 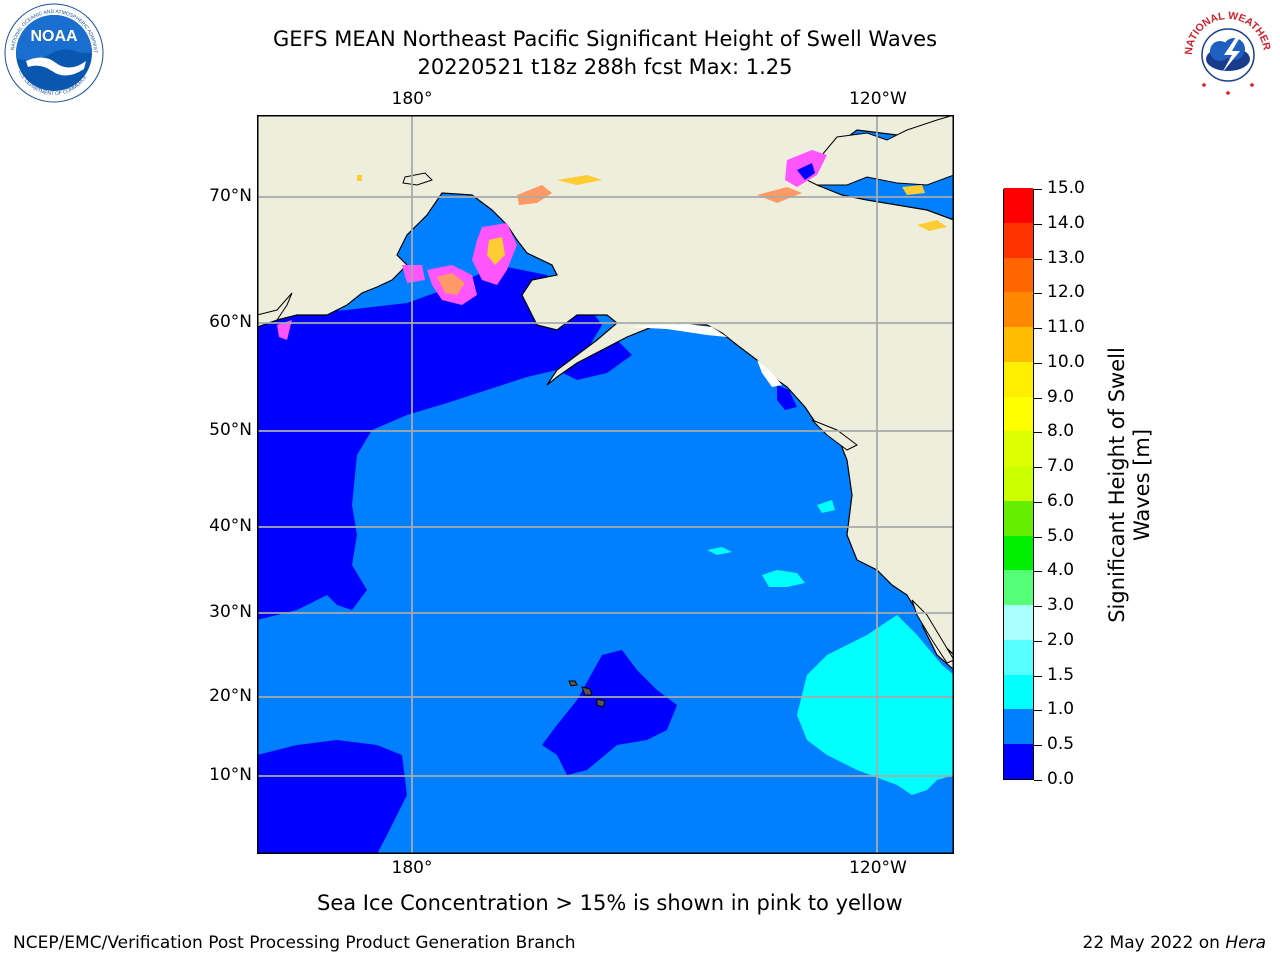 I want to click on land-baja, so click(x=932, y=631).